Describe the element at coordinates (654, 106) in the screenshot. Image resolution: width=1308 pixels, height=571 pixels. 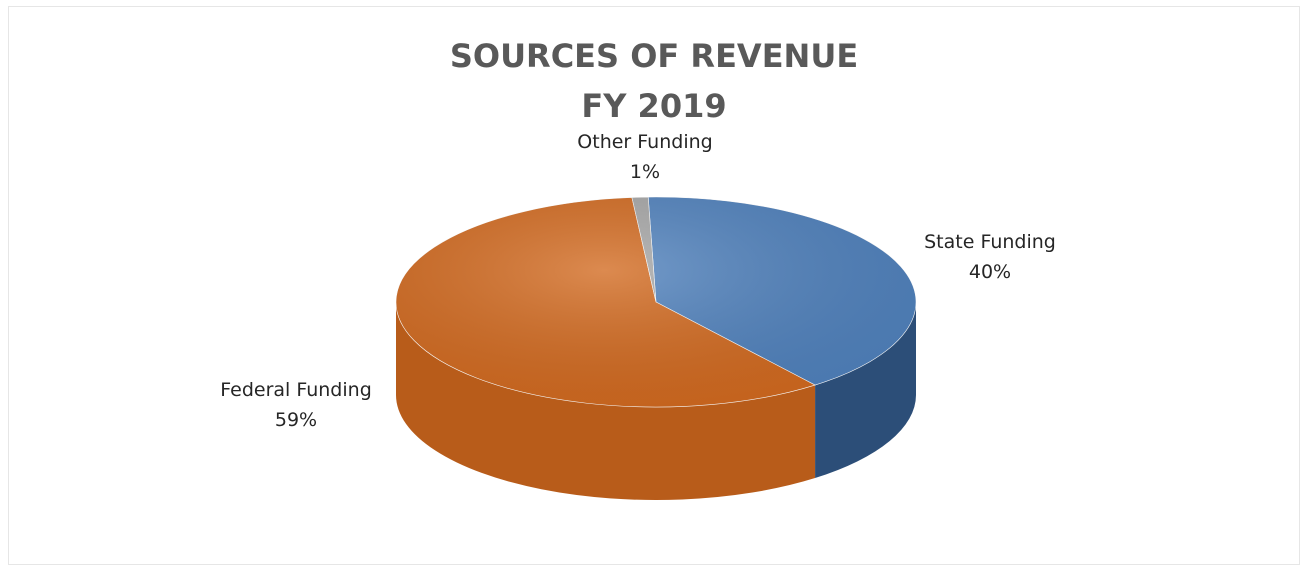
I see `chart-subtitle: FY 2019` at that location.